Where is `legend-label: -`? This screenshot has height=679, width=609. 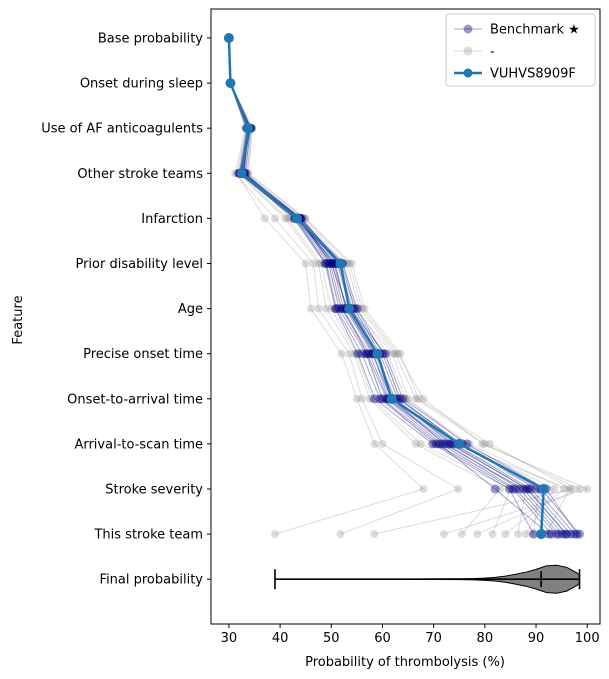
legend-label: - is located at coordinates (492, 52).